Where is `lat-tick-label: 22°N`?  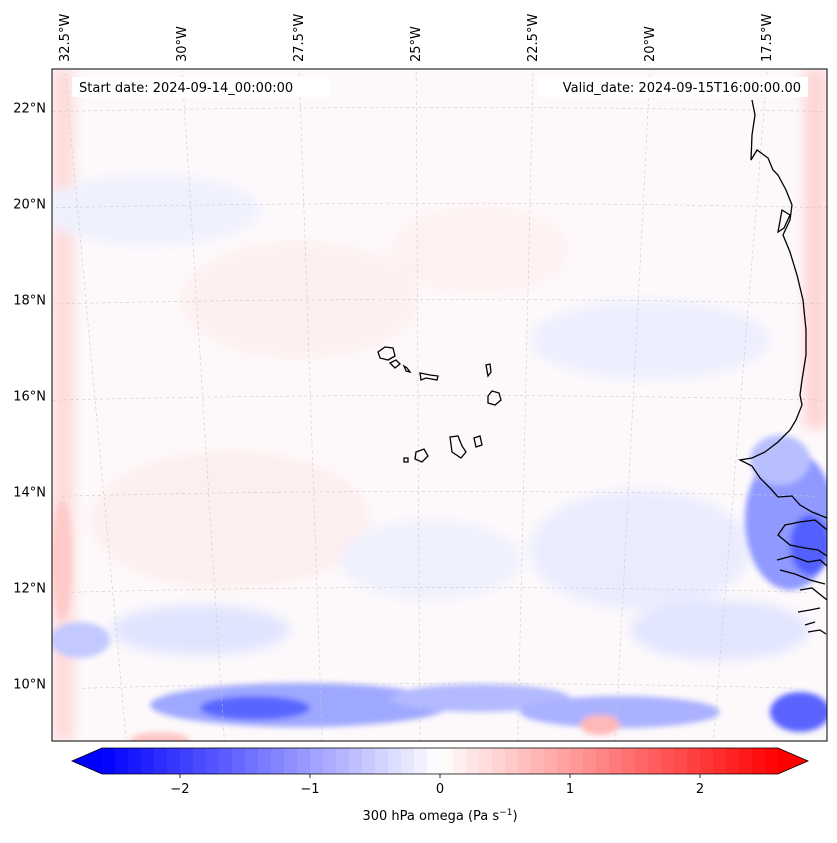 lat-tick-label: 22°N is located at coordinates (29, 108).